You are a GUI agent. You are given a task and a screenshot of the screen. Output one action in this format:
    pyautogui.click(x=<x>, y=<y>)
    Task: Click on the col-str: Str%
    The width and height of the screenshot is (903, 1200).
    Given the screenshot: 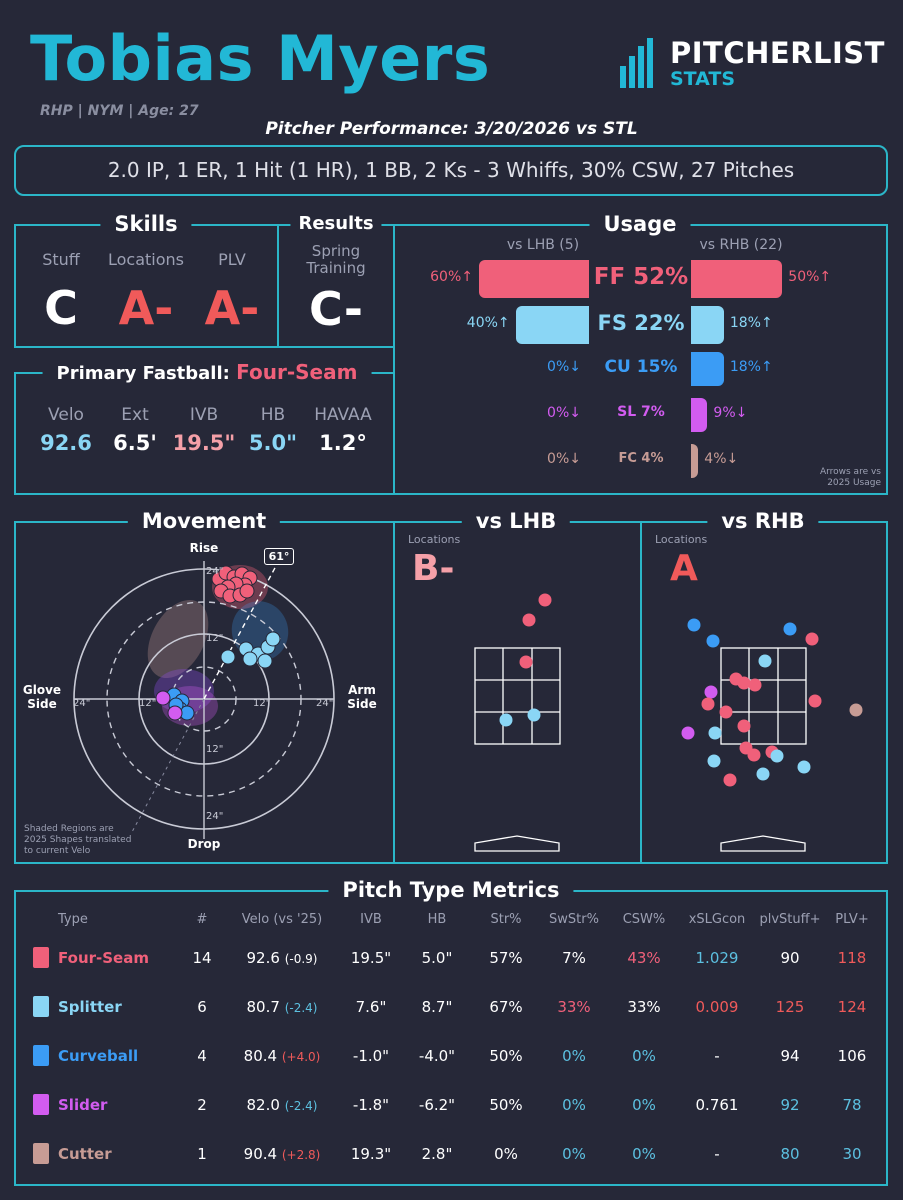 What is the action you would take?
    pyautogui.click(x=506, y=919)
    